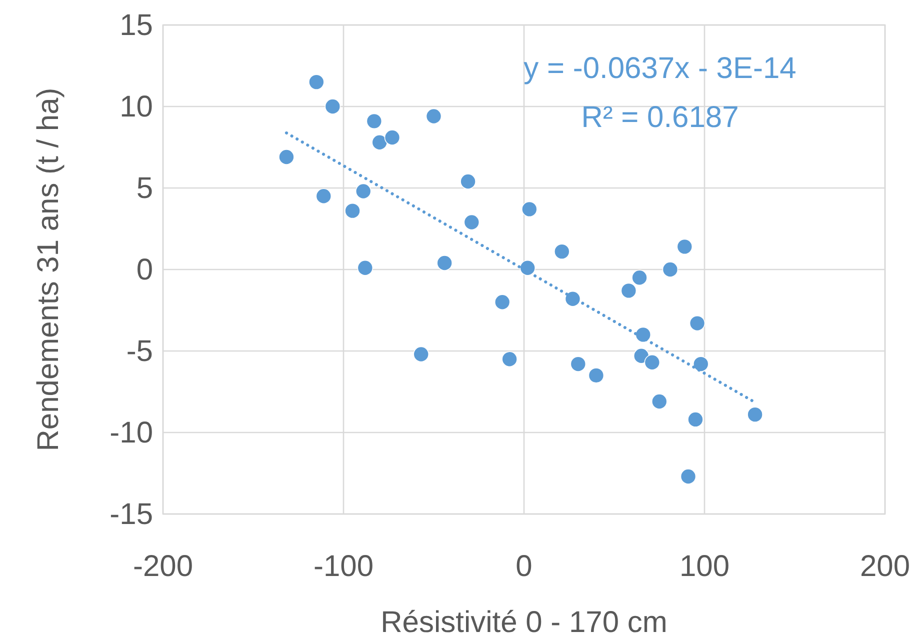 This screenshot has height=644, width=923. I want to click on x-tick-label: 100, so click(704, 566).